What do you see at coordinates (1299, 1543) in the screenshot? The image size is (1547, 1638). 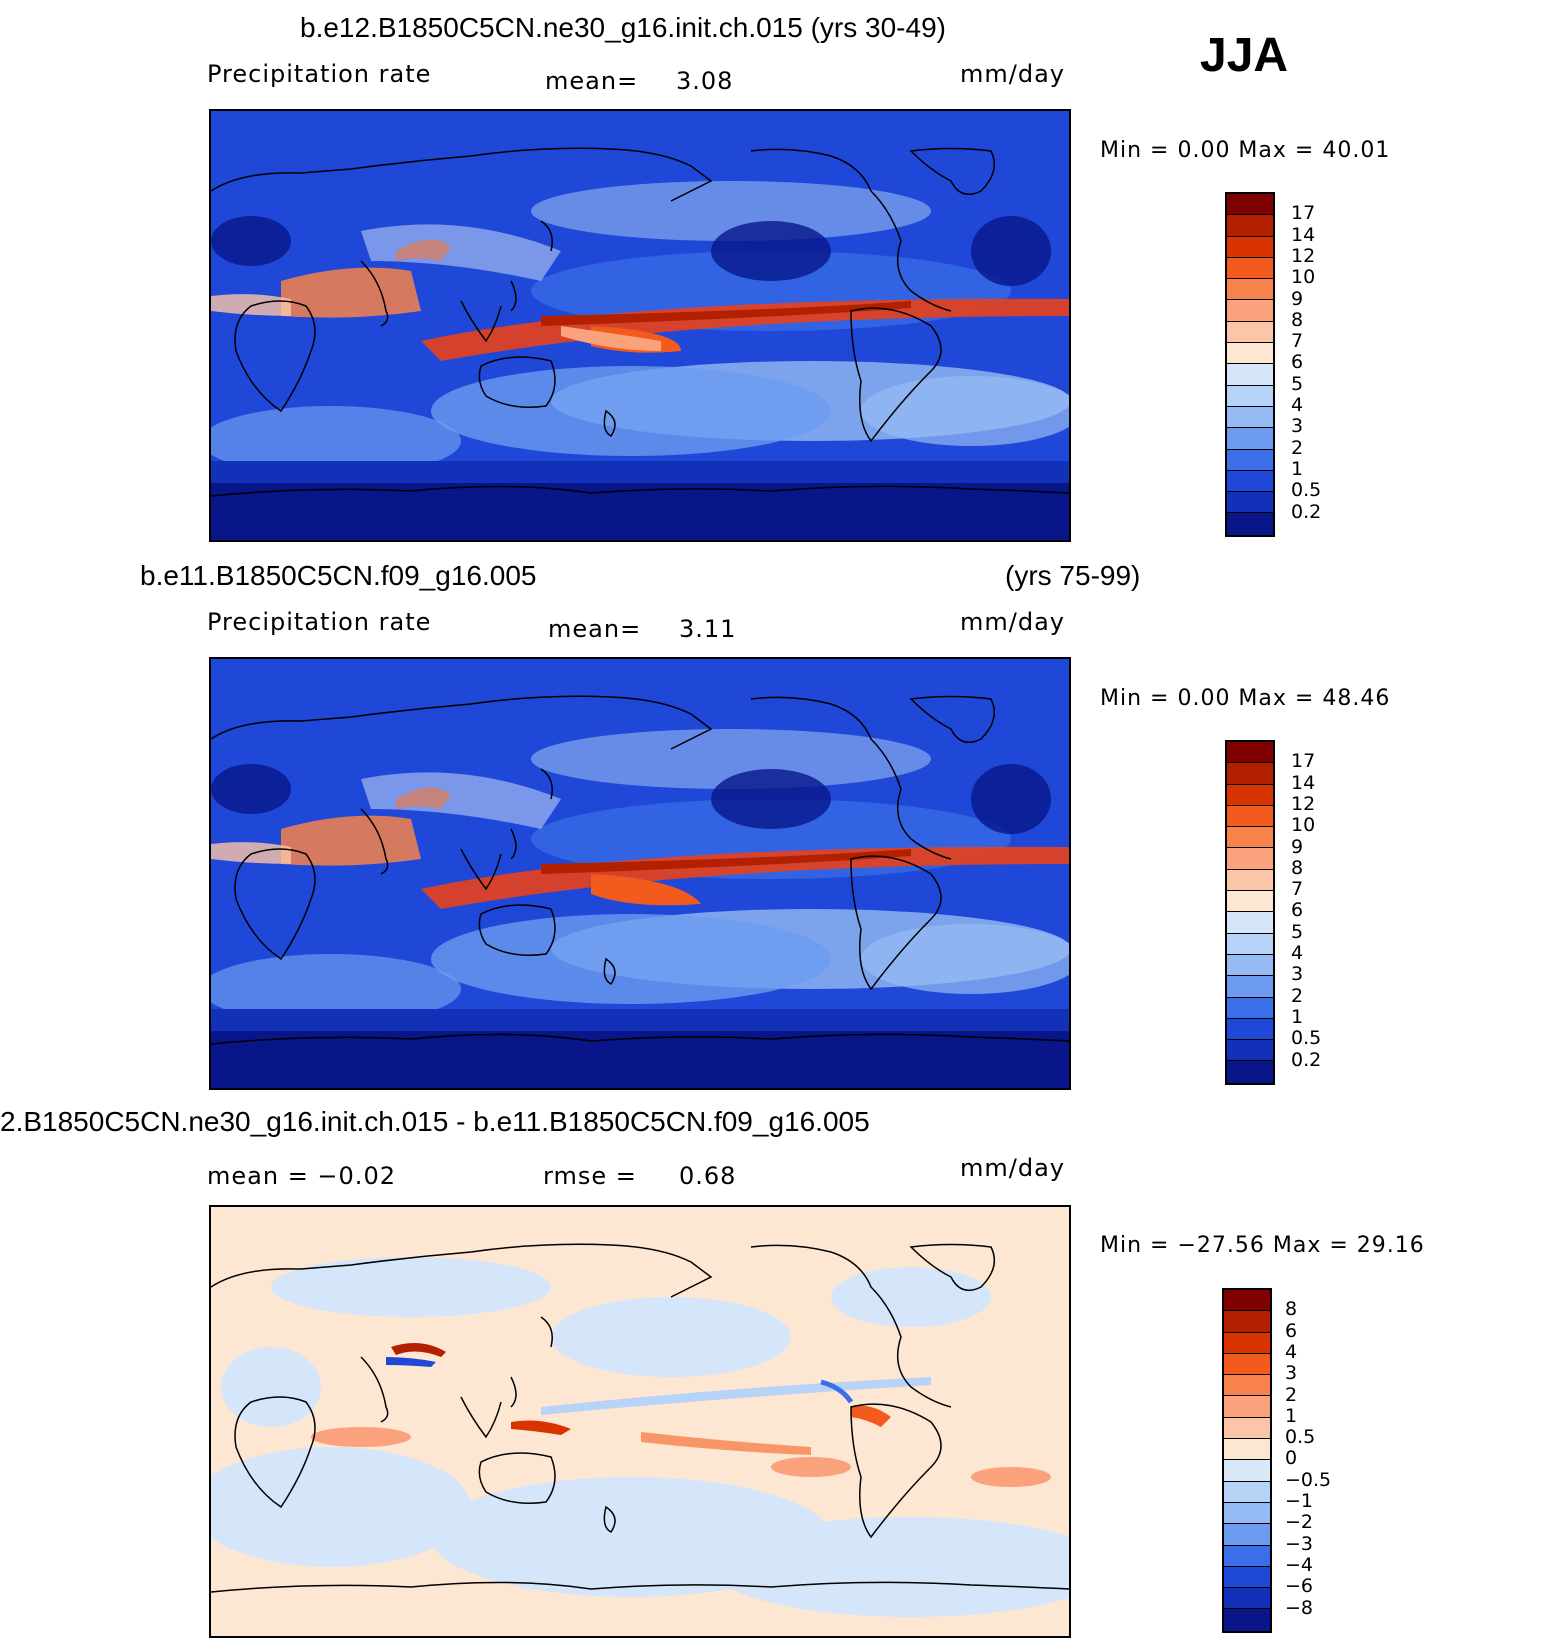 I see `colorbar-label: −3` at bounding box center [1299, 1543].